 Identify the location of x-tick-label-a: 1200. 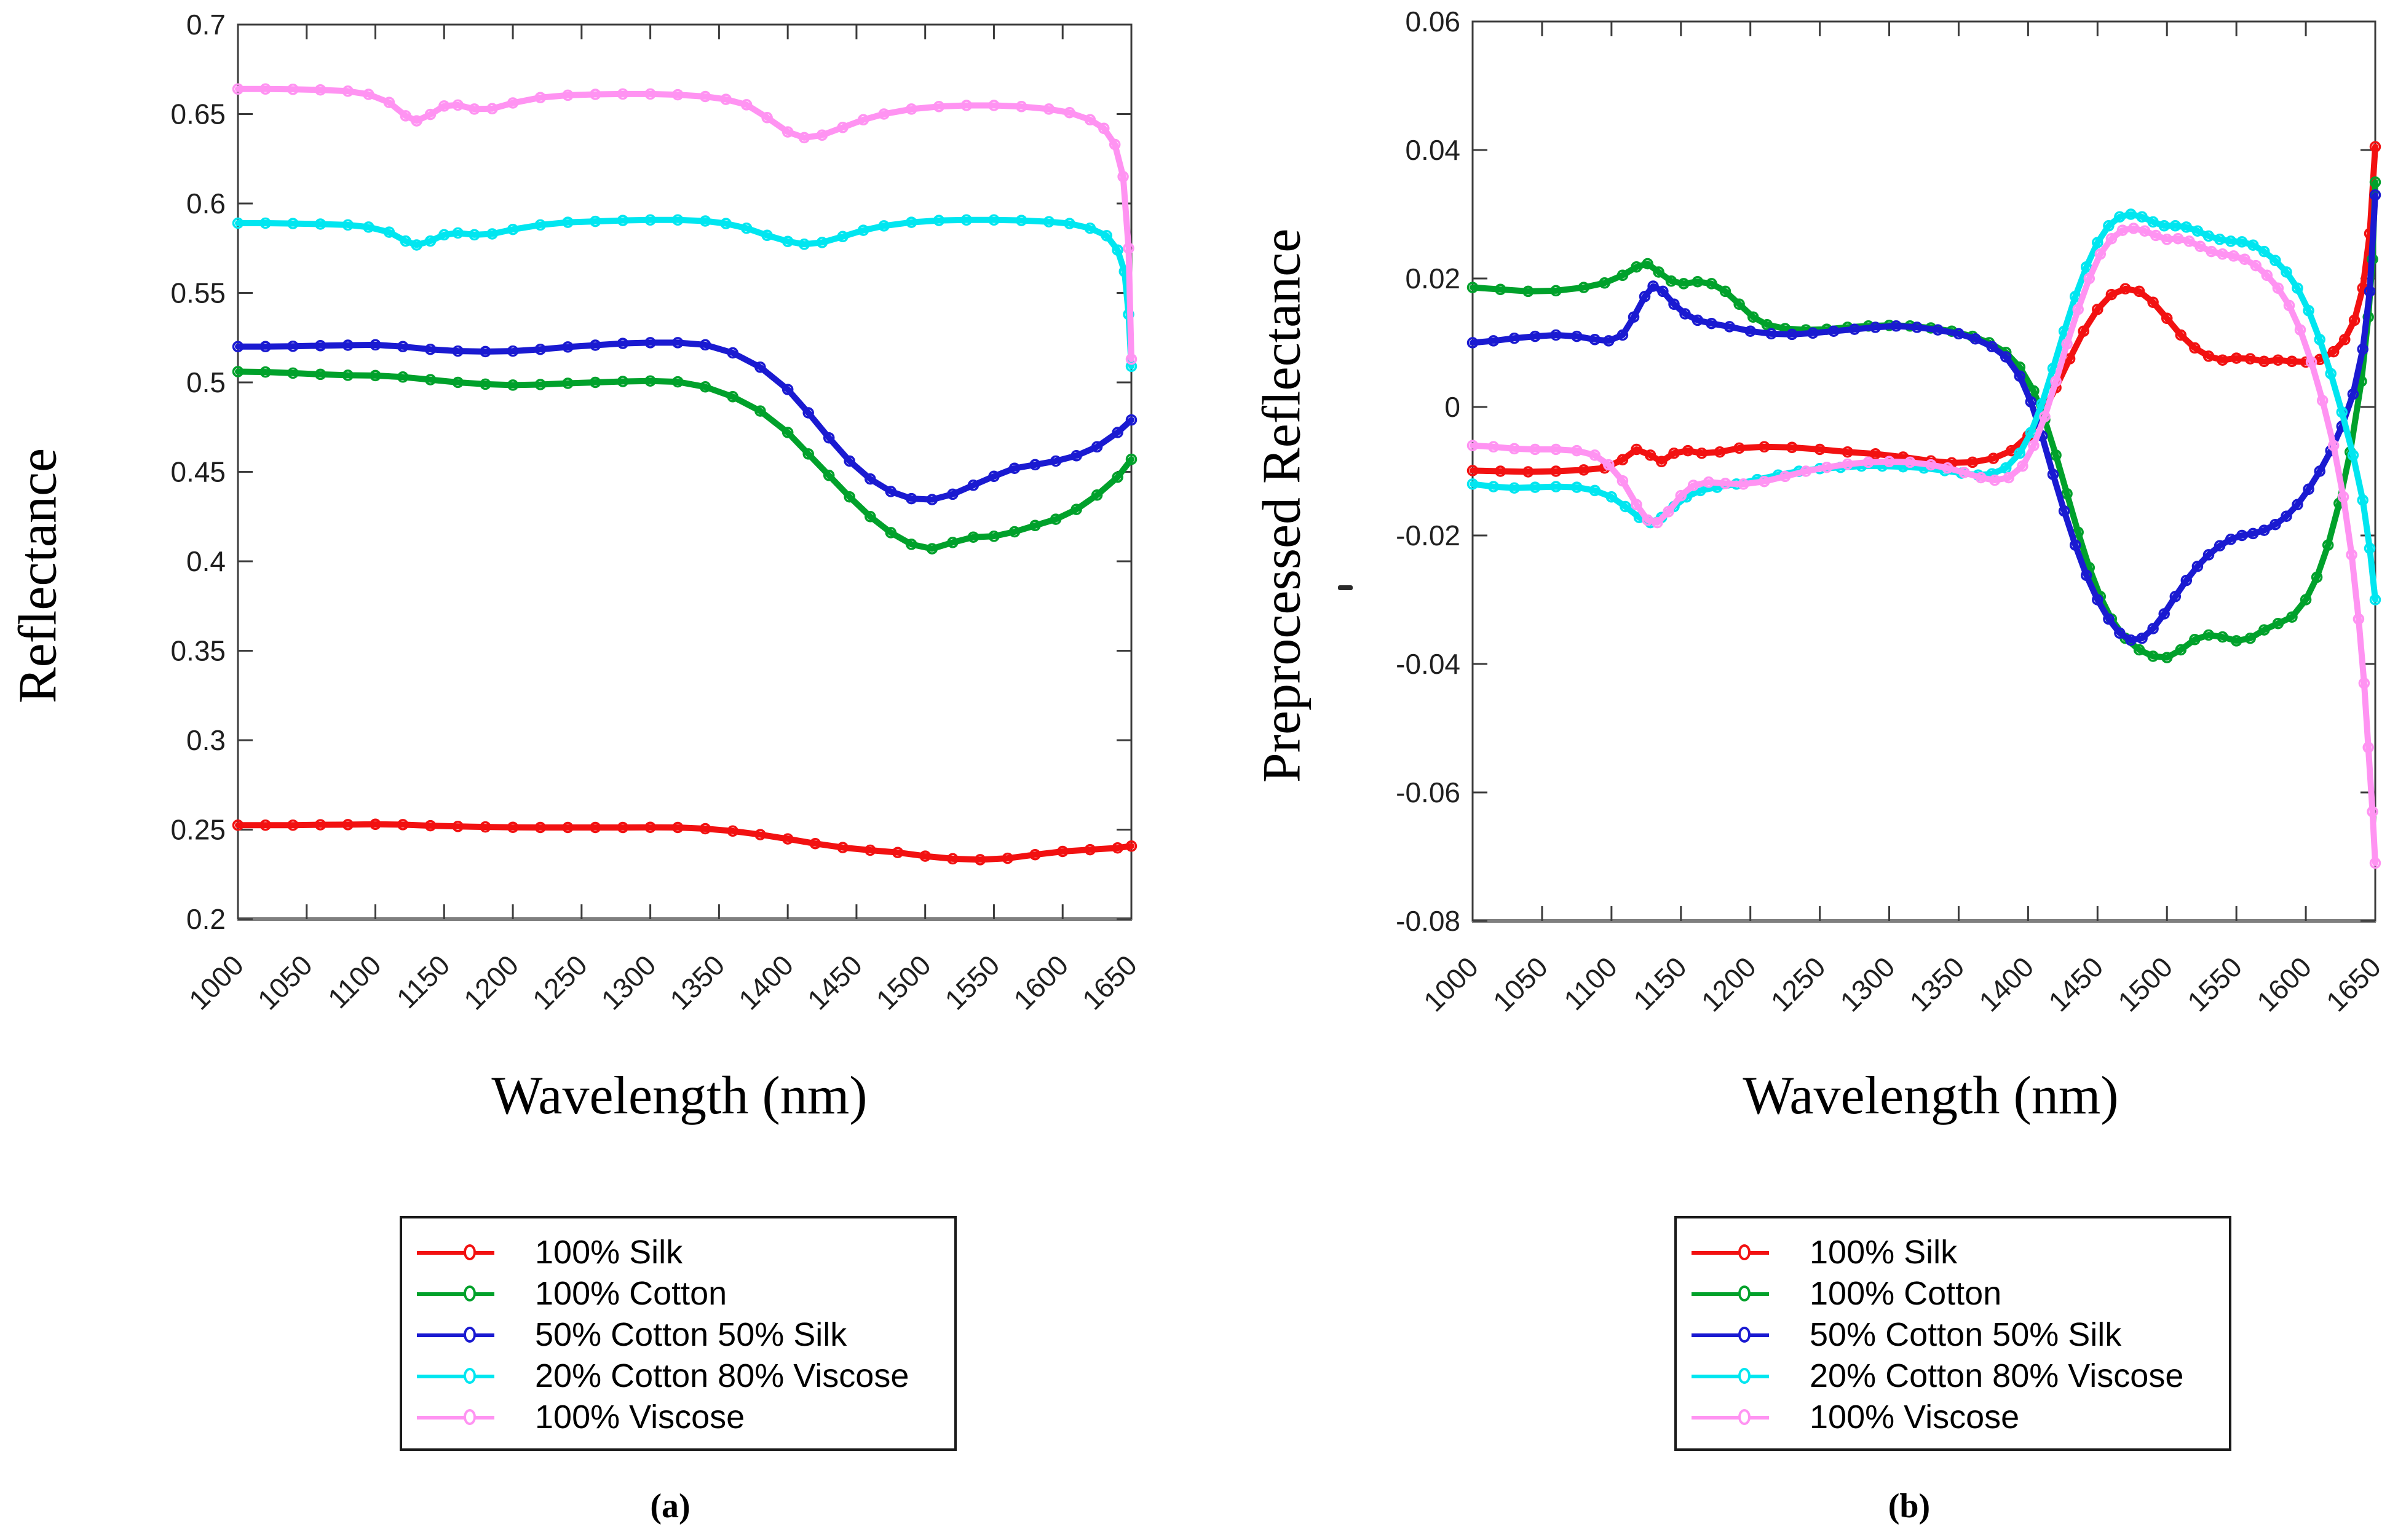
(491, 983).